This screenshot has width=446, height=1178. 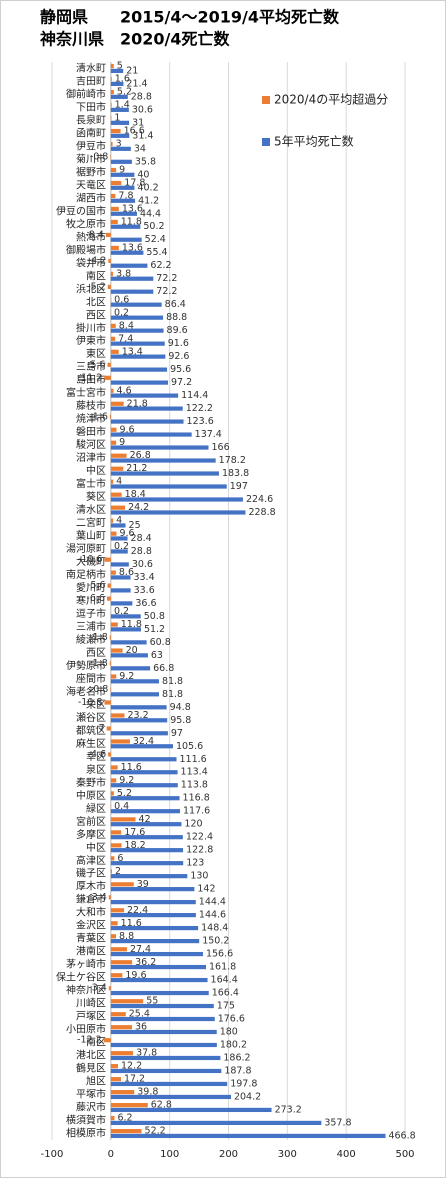 I want to click on value-label: -8.4, so click(x=94, y=234).